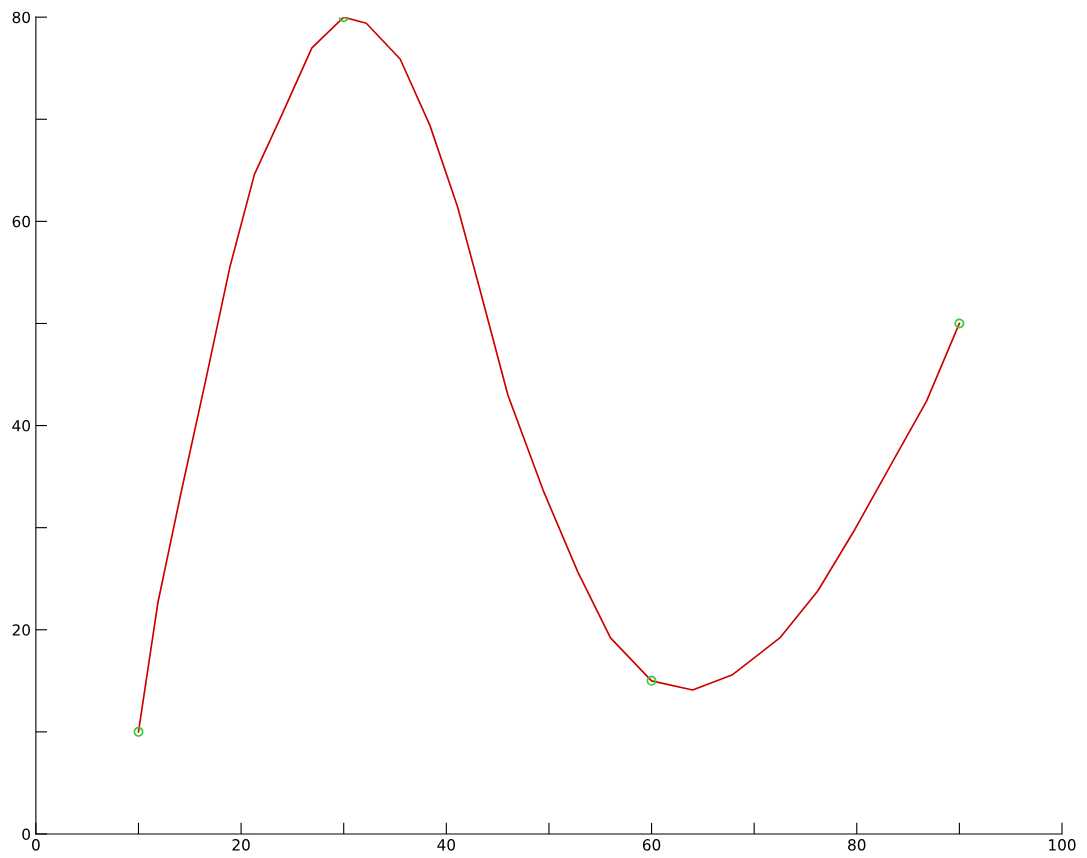 The image size is (1087, 858). Describe the element at coordinates (26, 834) in the screenshot. I see `y-tick-label: 0` at that location.